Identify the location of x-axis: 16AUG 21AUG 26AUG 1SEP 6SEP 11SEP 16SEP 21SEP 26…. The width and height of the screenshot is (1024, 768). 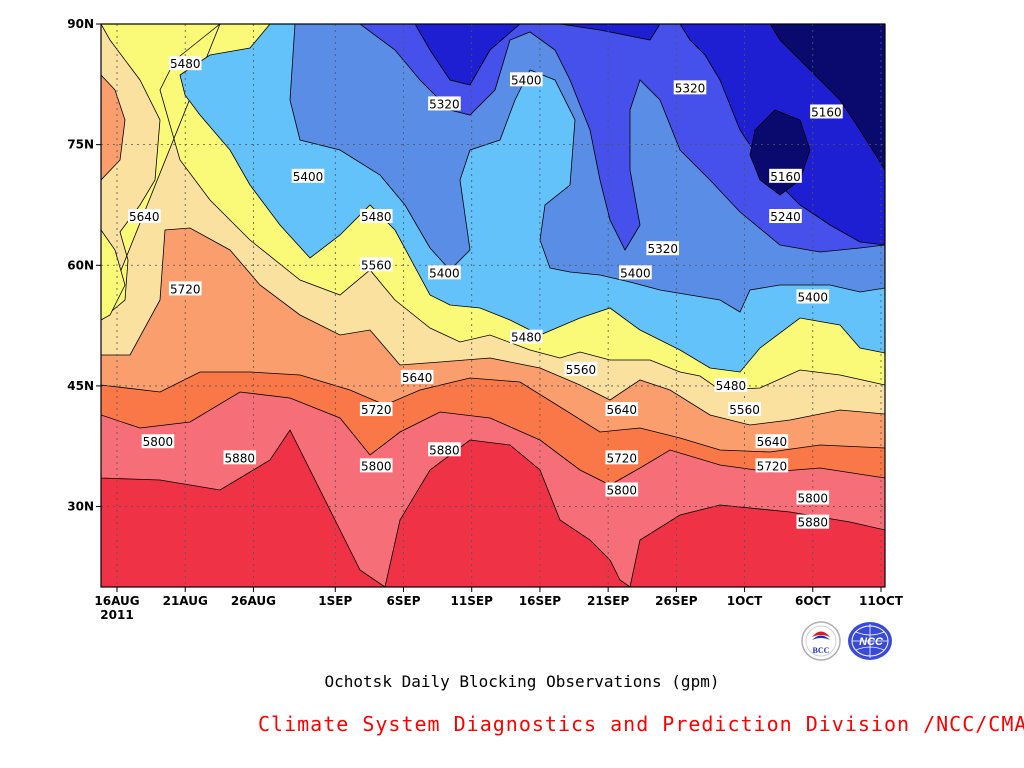
(499, 604).